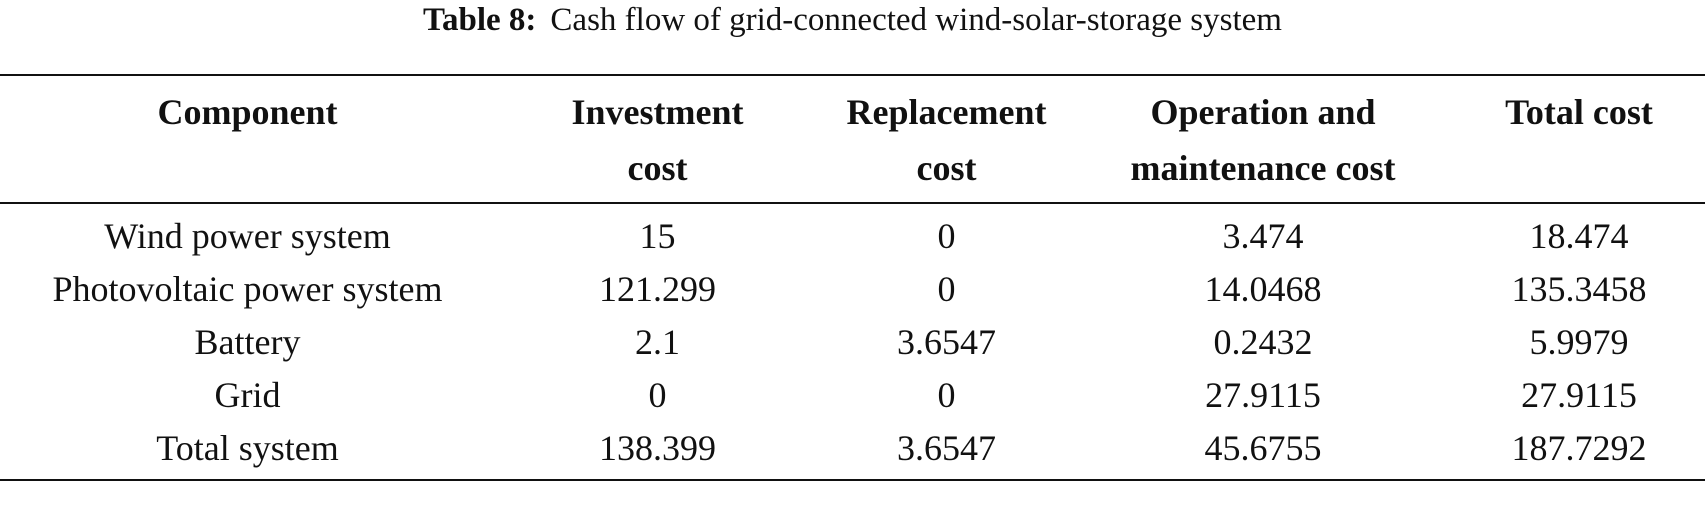  I want to click on table-row: Wind power system 15 0 3.474 18.474, so click(852, 233).